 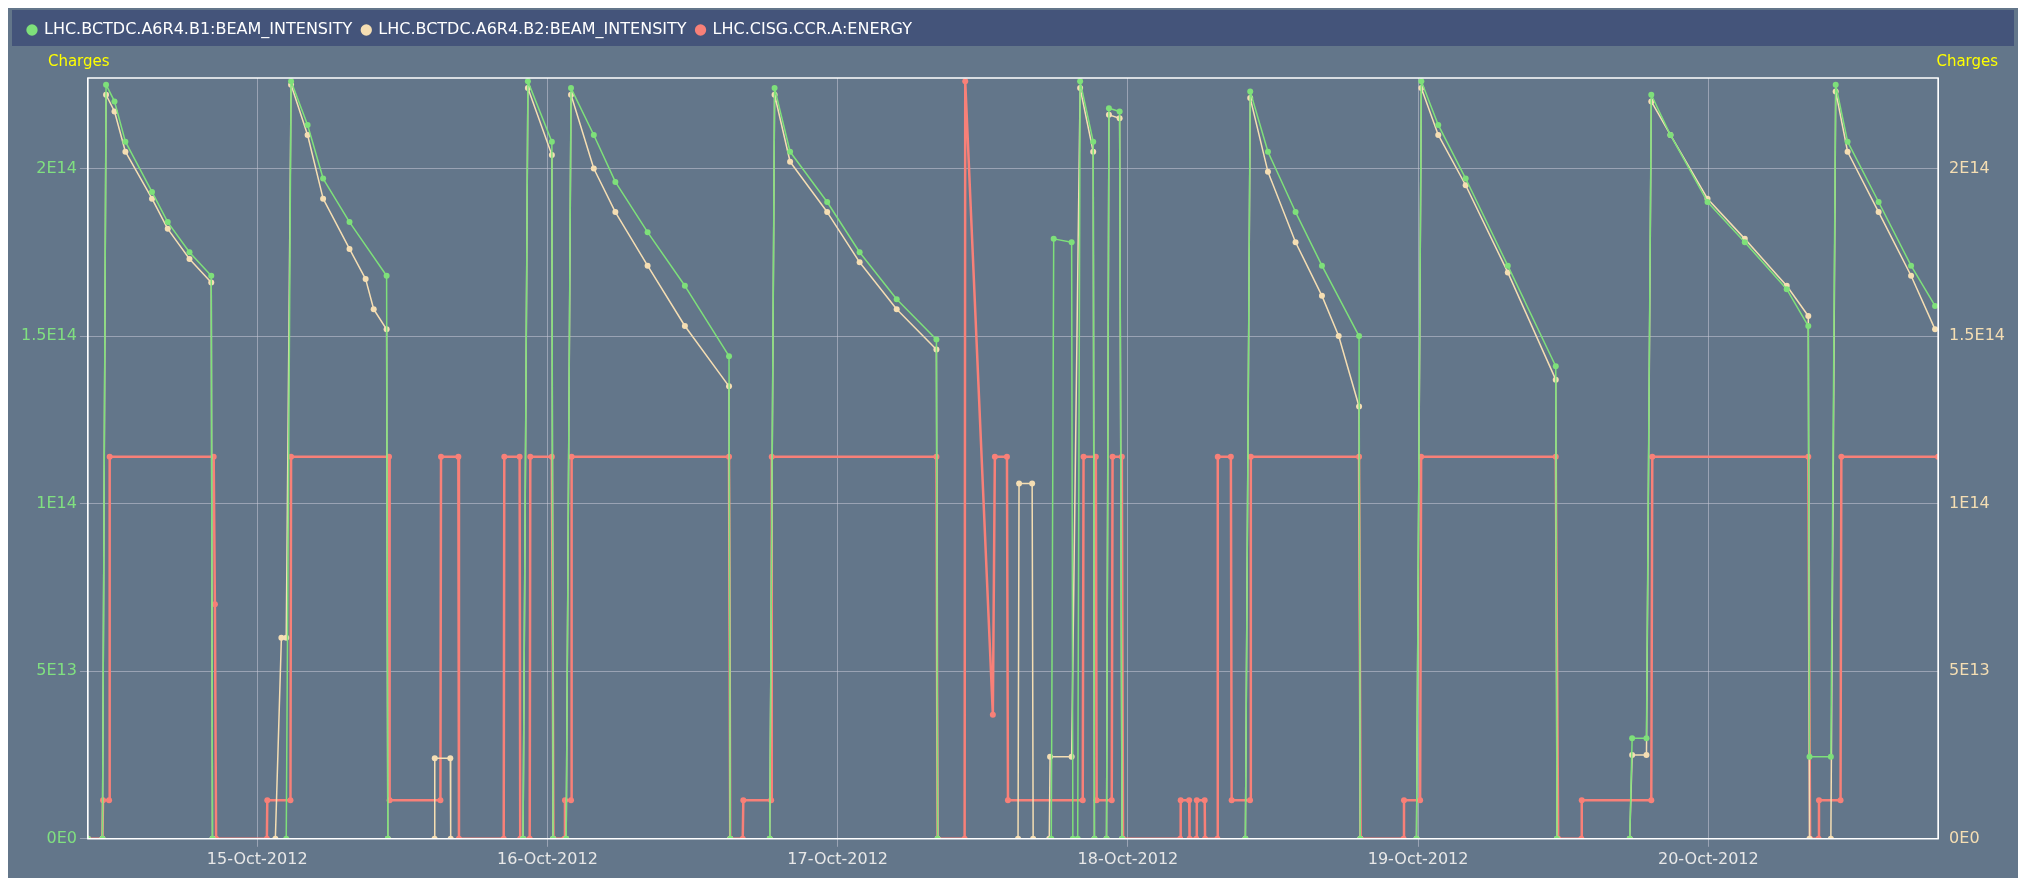 I want to click on y2-axis-title: Charges, so click(x=1967, y=61).